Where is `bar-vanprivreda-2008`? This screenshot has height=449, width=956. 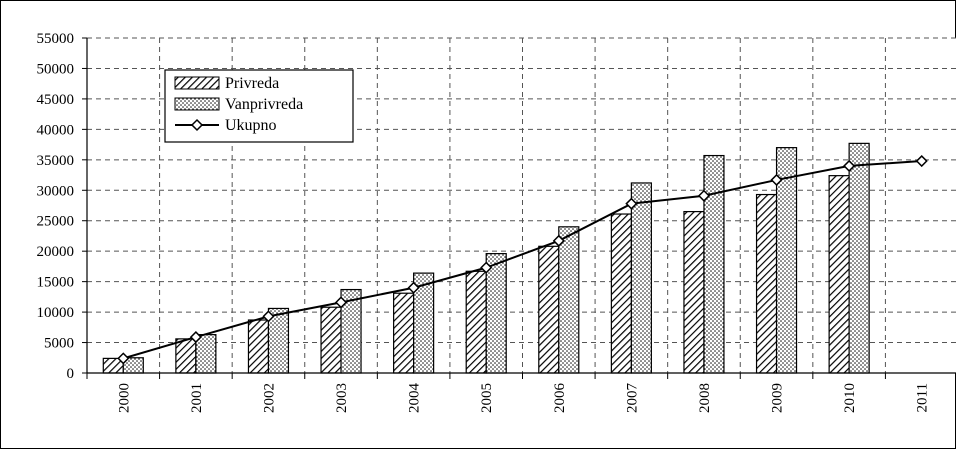
bar-vanprivreda-2008 is located at coordinates (714, 264).